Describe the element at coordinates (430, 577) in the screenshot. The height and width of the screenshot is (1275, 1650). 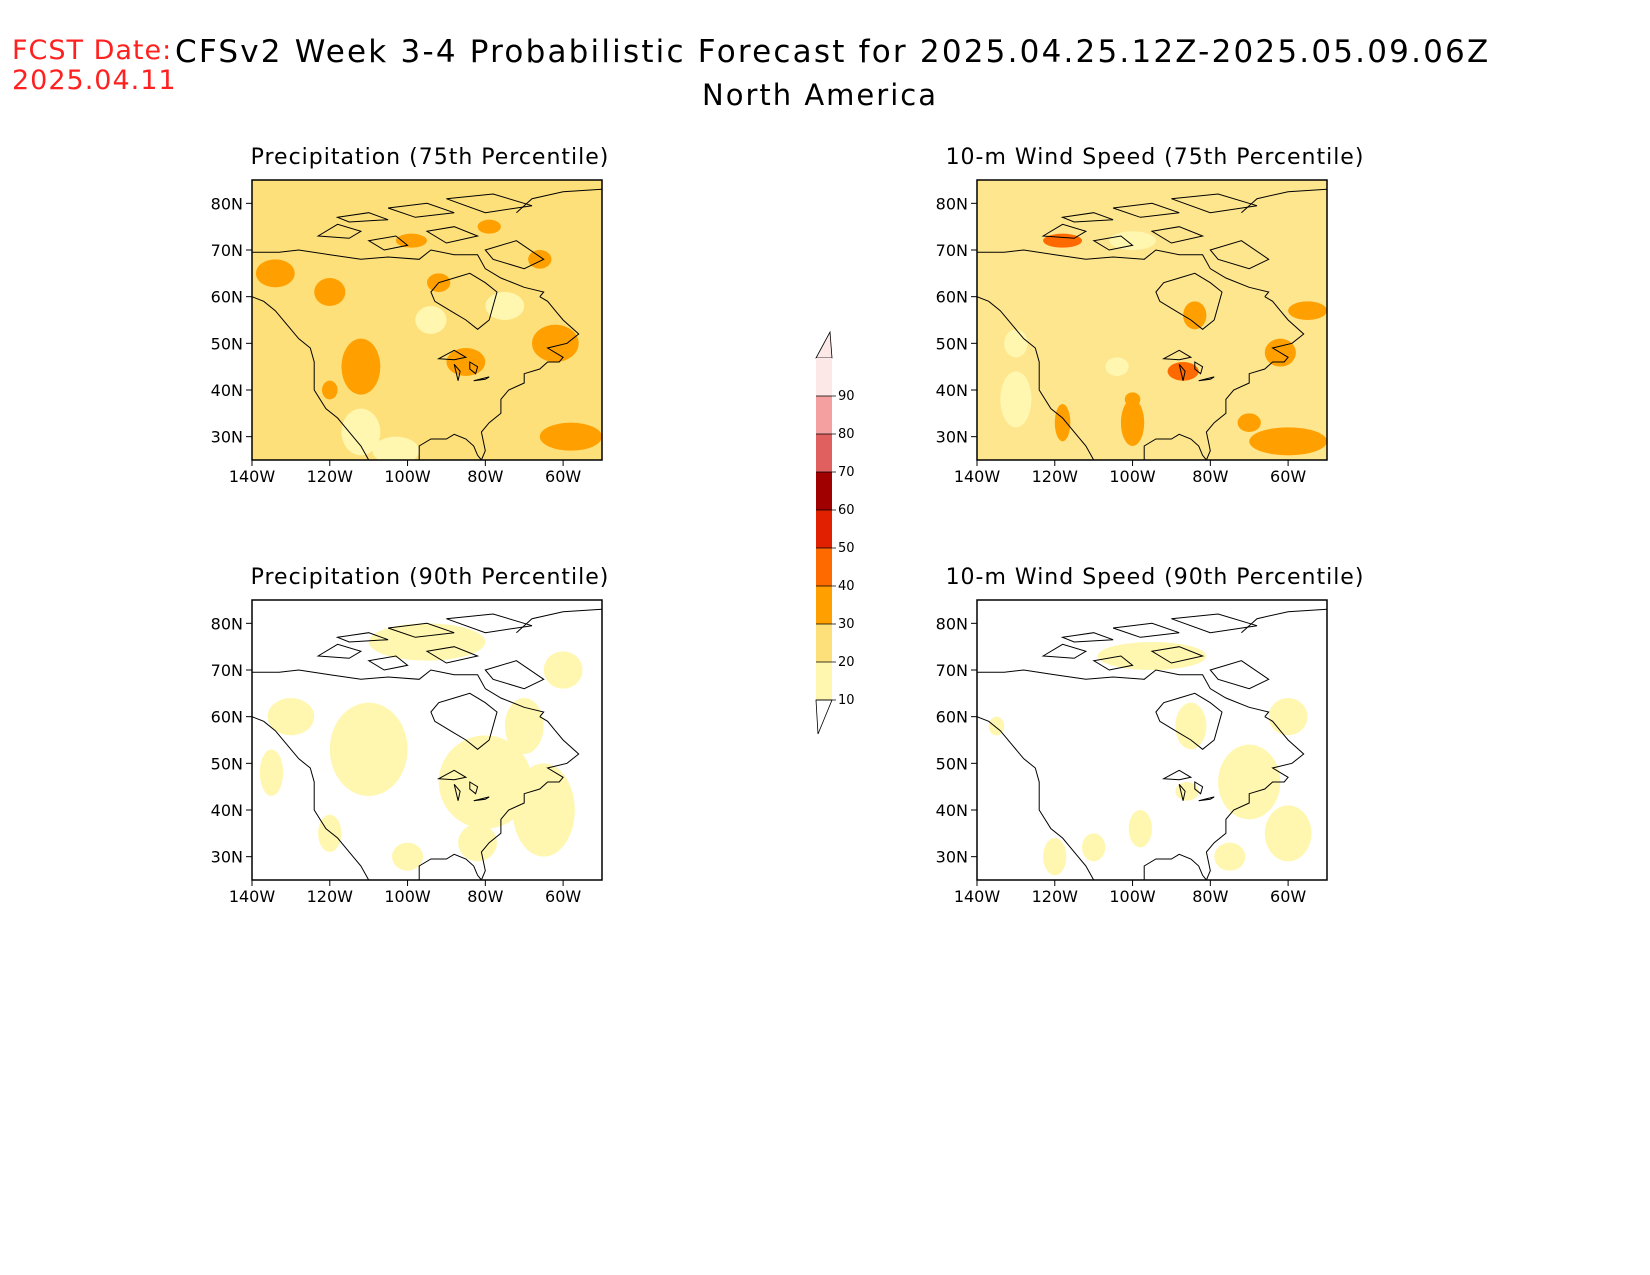
I see `panel-title: Precipitation (90th Percentile)` at that location.